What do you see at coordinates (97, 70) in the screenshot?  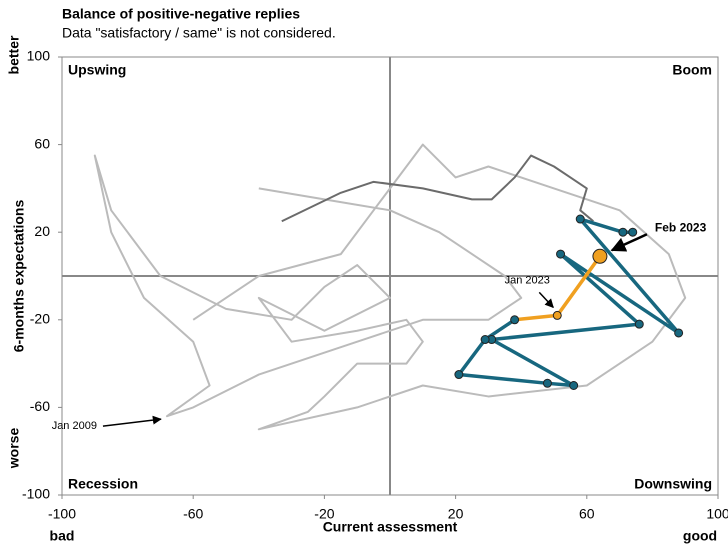 I see `quadrant-label: Upswing` at bounding box center [97, 70].